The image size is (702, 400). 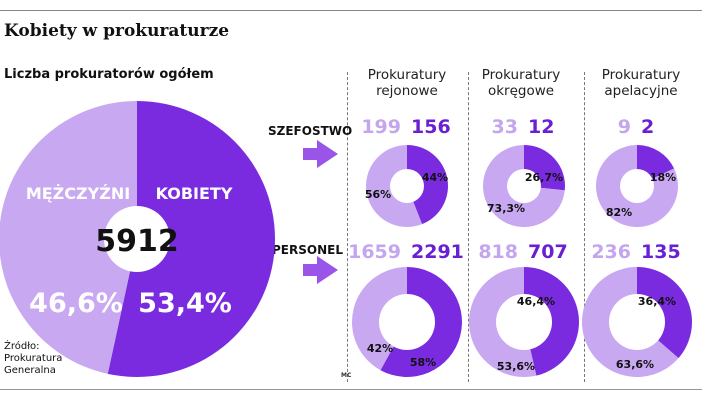 What do you see at coordinates (541, 127) in the screenshot?
I see `count-women: 12` at bounding box center [541, 127].